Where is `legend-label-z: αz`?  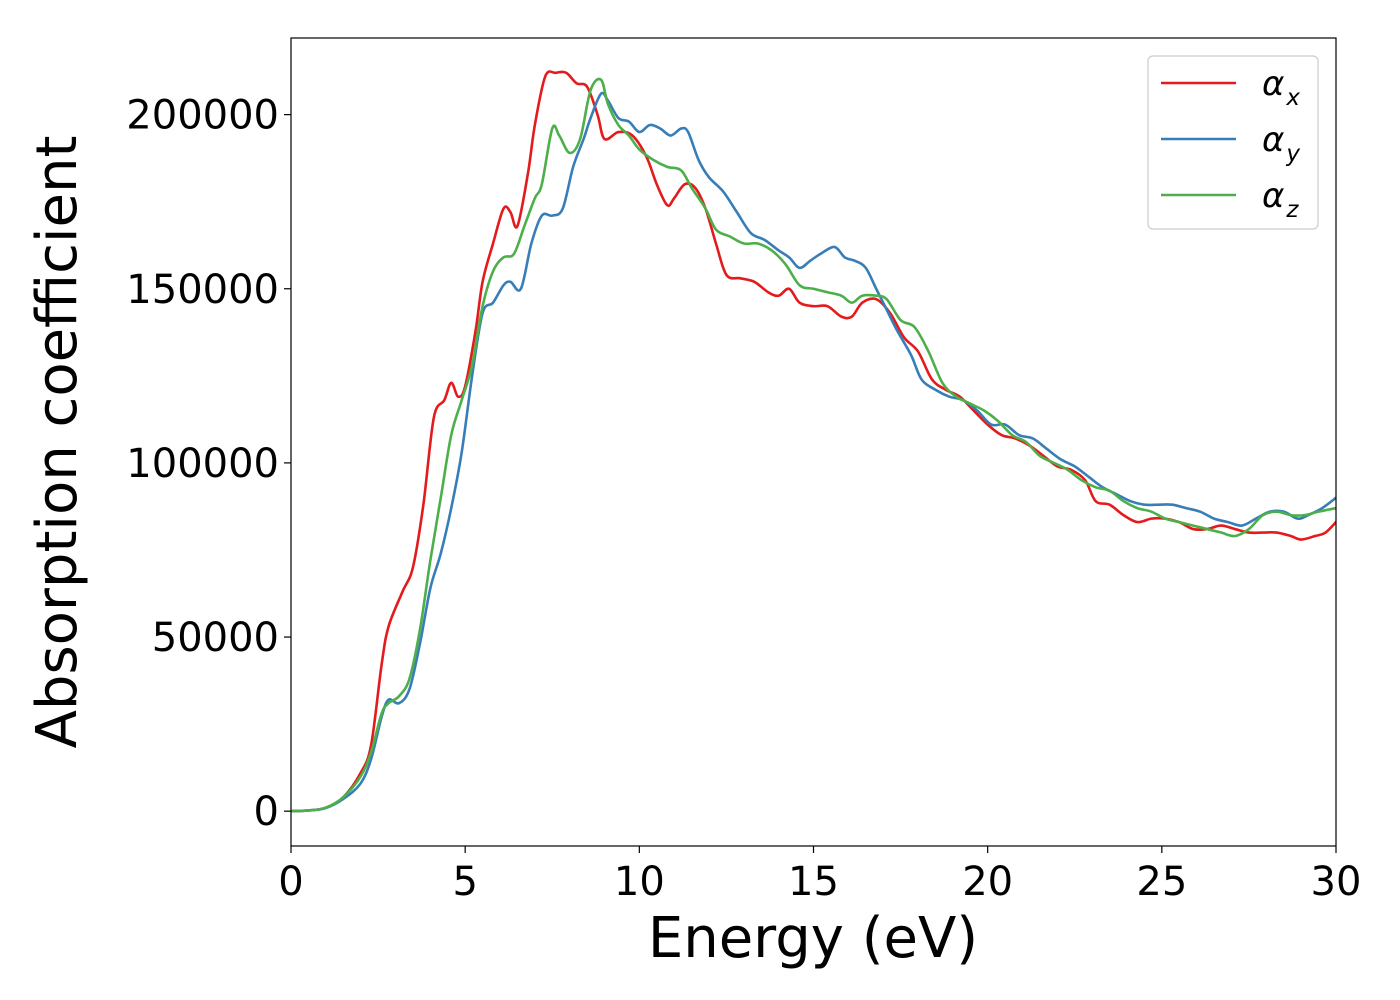
legend-label-z: αz is located at coordinates (1280, 199).